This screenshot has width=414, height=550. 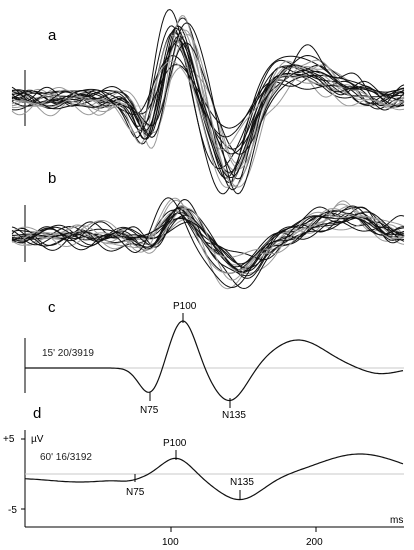 I want to click on panel-c-p100-label: P100, so click(x=185, y=306).